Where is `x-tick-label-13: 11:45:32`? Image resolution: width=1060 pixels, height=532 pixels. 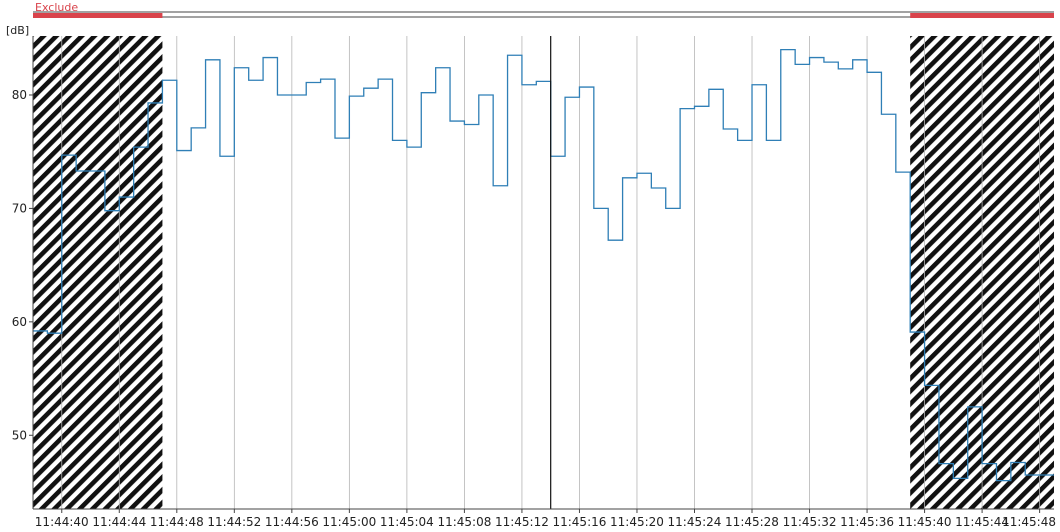 x-tick-label-13: 11:45:32 is located at coordinates (810, 522).